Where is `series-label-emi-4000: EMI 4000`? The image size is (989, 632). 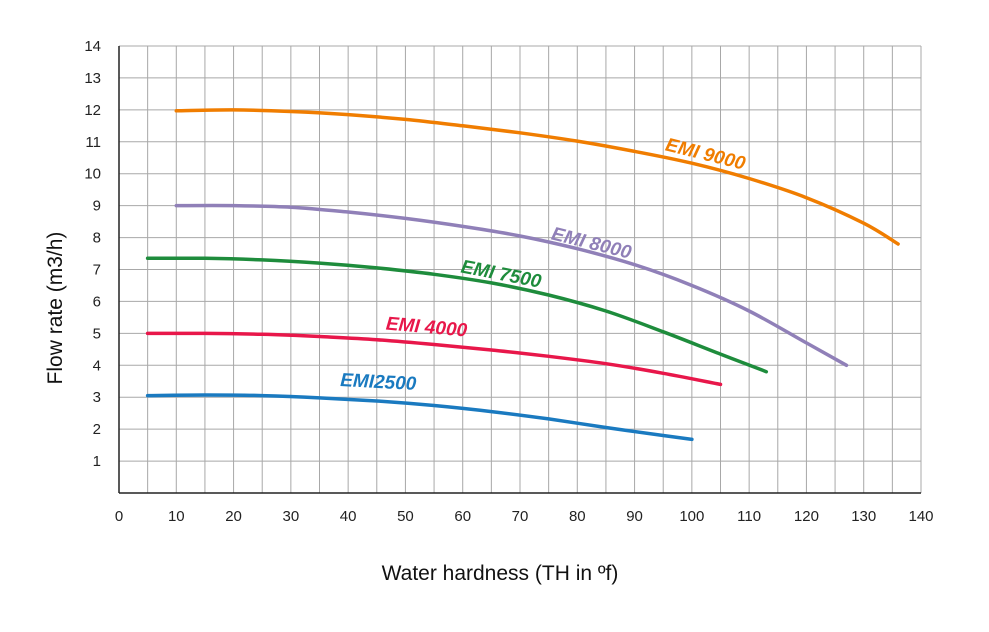
series-label-emi-4000: EMI 4000 is located at coordinates (426, 328).